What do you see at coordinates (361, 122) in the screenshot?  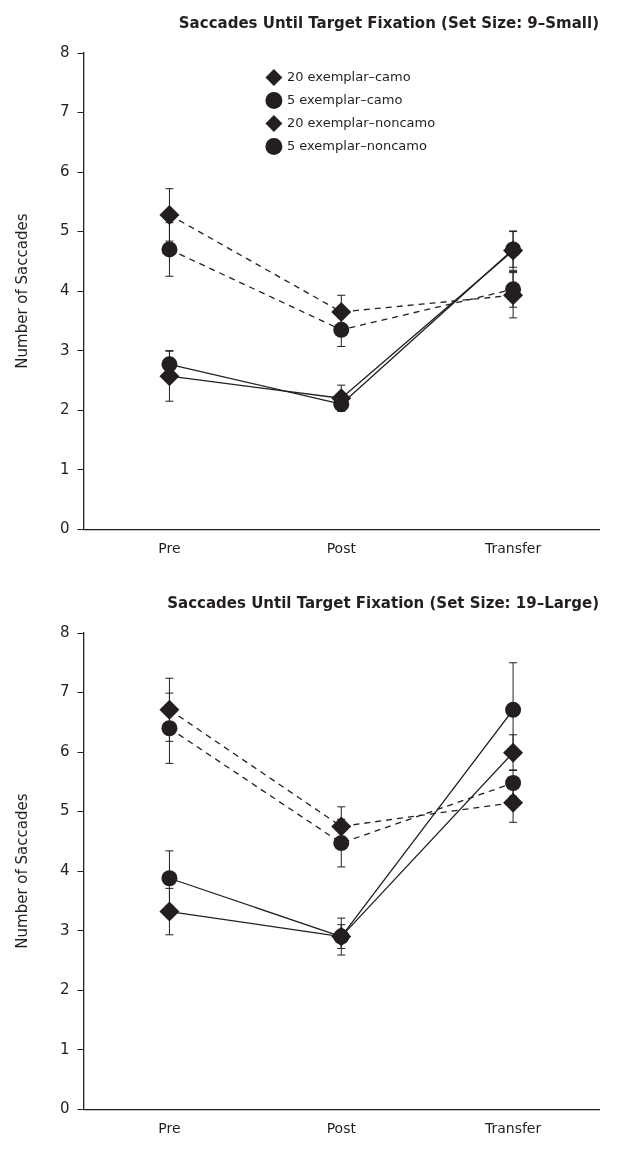 I see `legend-label: 20 exemplar–noncamo` at bounding box center [361, 122].